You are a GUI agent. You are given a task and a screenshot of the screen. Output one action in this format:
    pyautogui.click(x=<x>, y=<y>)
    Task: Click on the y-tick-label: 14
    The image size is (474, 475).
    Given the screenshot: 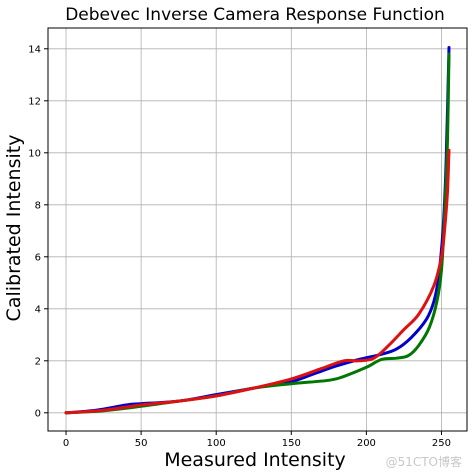 What is the action you would take?
    pyautogui.click(x=34, y=49)
    